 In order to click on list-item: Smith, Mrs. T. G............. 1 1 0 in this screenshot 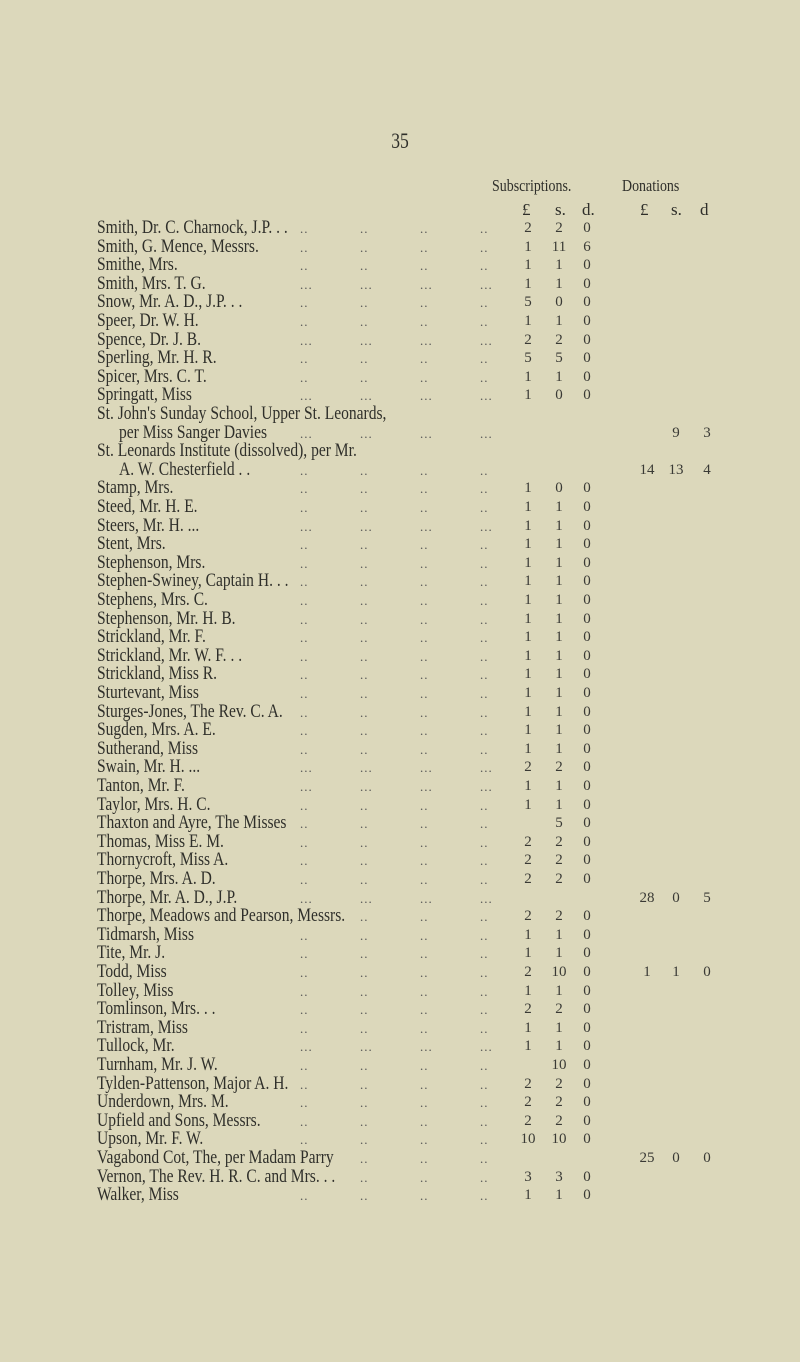, I will do `click(417, 284)`.